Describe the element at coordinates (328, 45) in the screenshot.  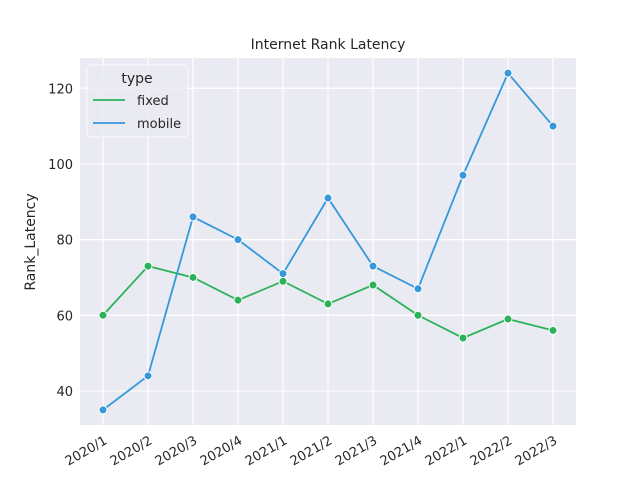
I see `chart-title: Internet Rank Latency` at that location.